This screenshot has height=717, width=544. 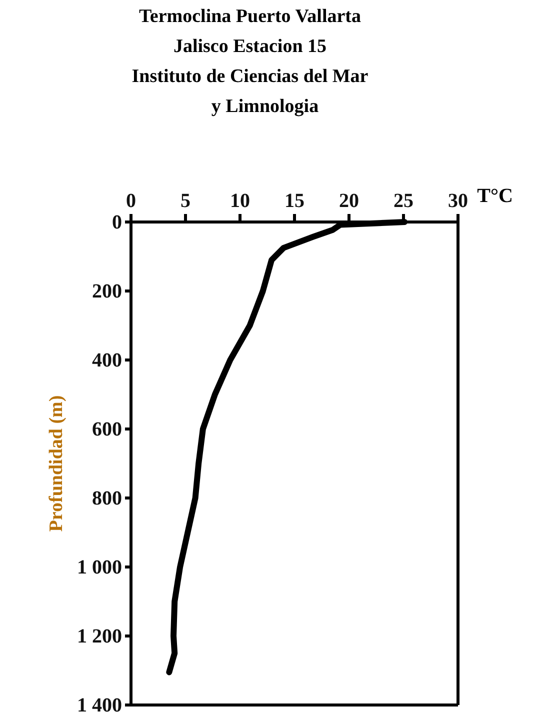 What do you see at coordinates (56, 463) in the screenshot?
I see `y-axis-title: Profundidad (m)` at bounding box center [56, 463].